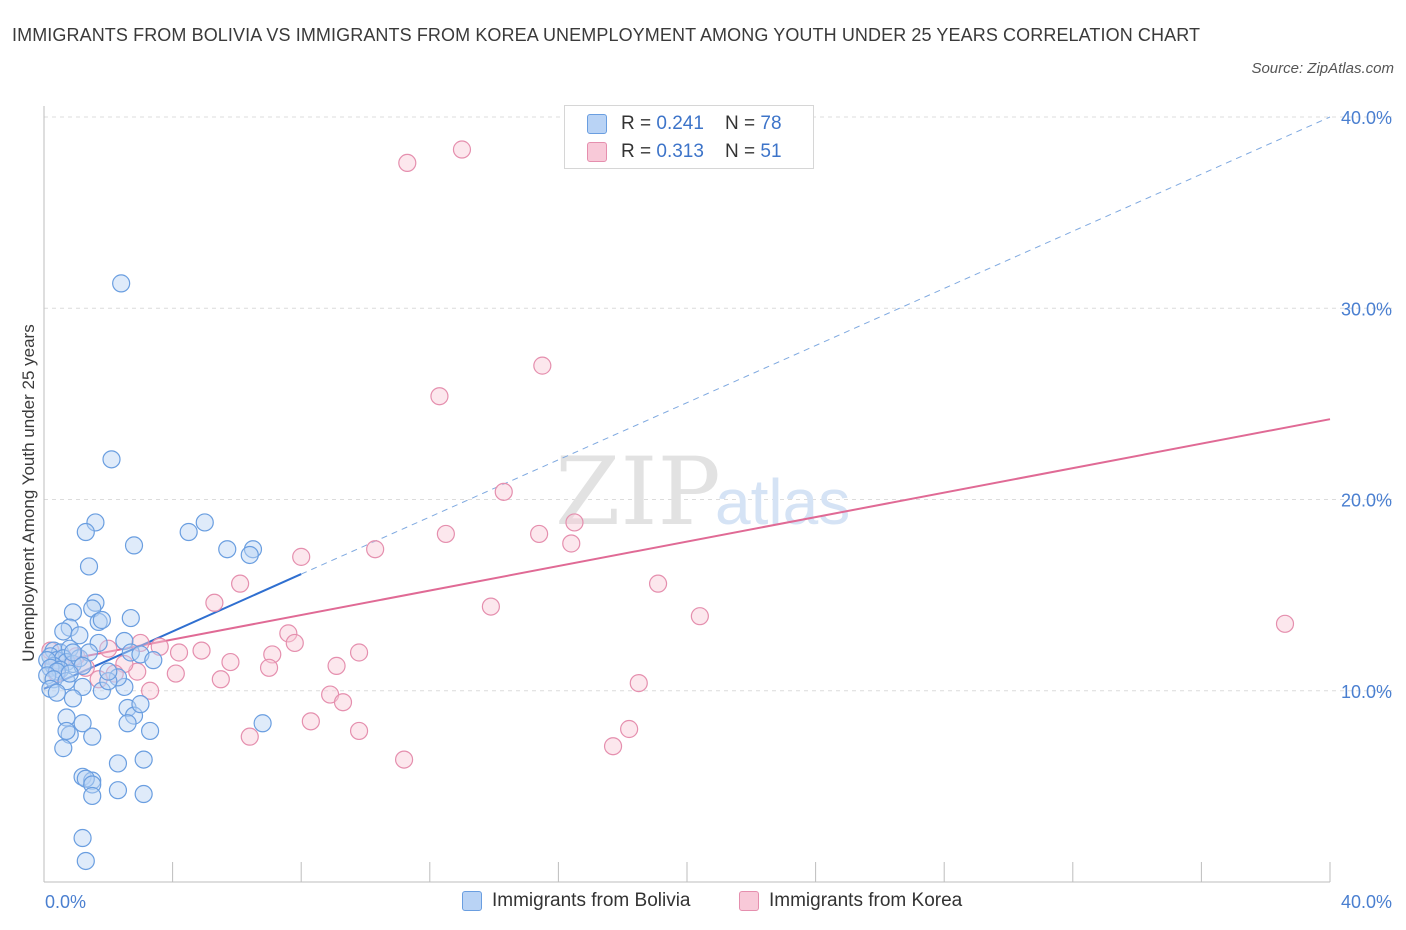 This screenshot has height=930, width=1406. What do you see at coordinates (1366, 405) in the screenshot?
I see `y-tick-labels: 10.0% 20.0% 30.0% 40.0%` at bounding box center [1366, 405].